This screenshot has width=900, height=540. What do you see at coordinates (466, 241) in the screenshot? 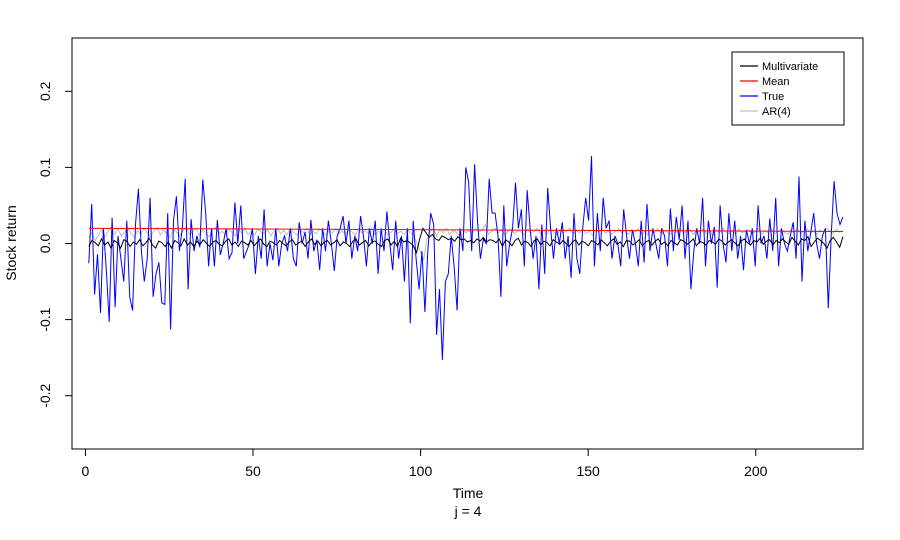
I see `series-line-multivariate` at bounding box center [466, 241].